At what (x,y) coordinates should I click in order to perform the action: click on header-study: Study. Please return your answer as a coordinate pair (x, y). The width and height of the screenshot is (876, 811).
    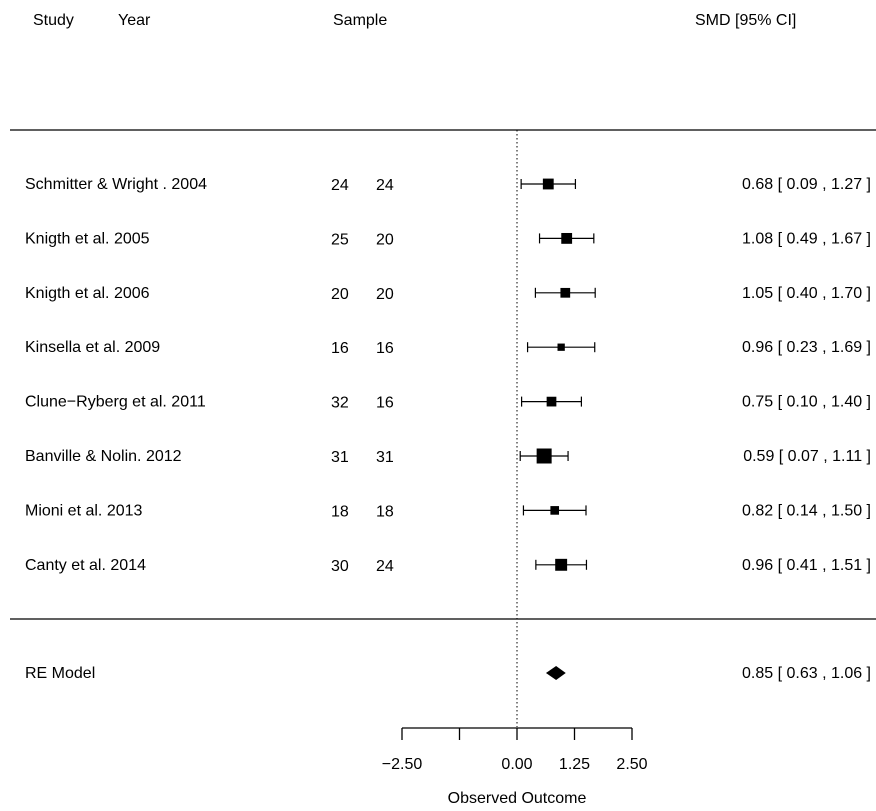
    Looking at the image, I should click on (53, 20).